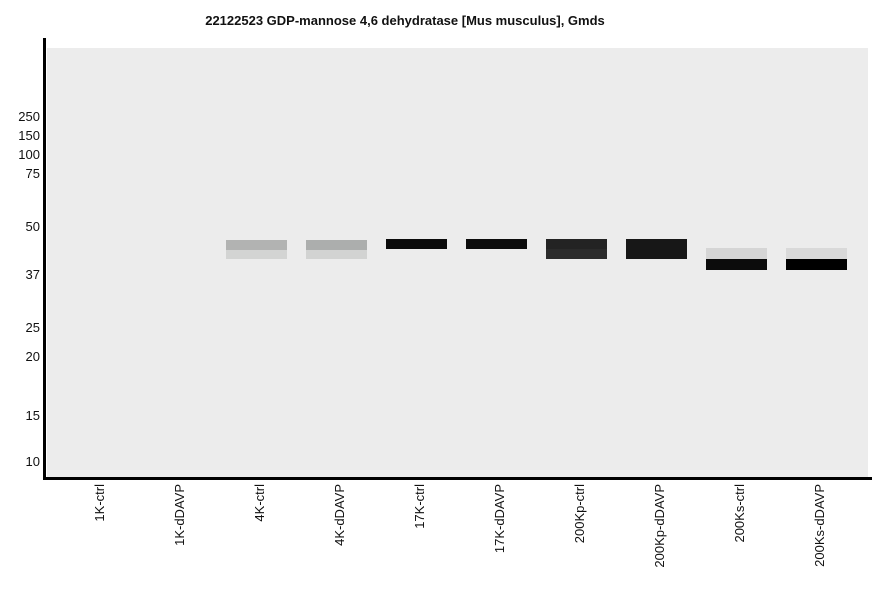 The width and height of the screenshot is (886, 595). I want to click on y-tick-label-100: 100, so click(29, 154).